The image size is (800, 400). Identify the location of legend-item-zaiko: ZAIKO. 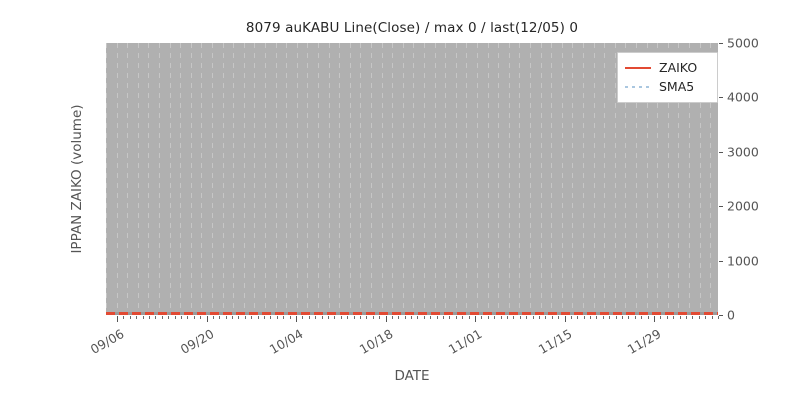
(667, 67).